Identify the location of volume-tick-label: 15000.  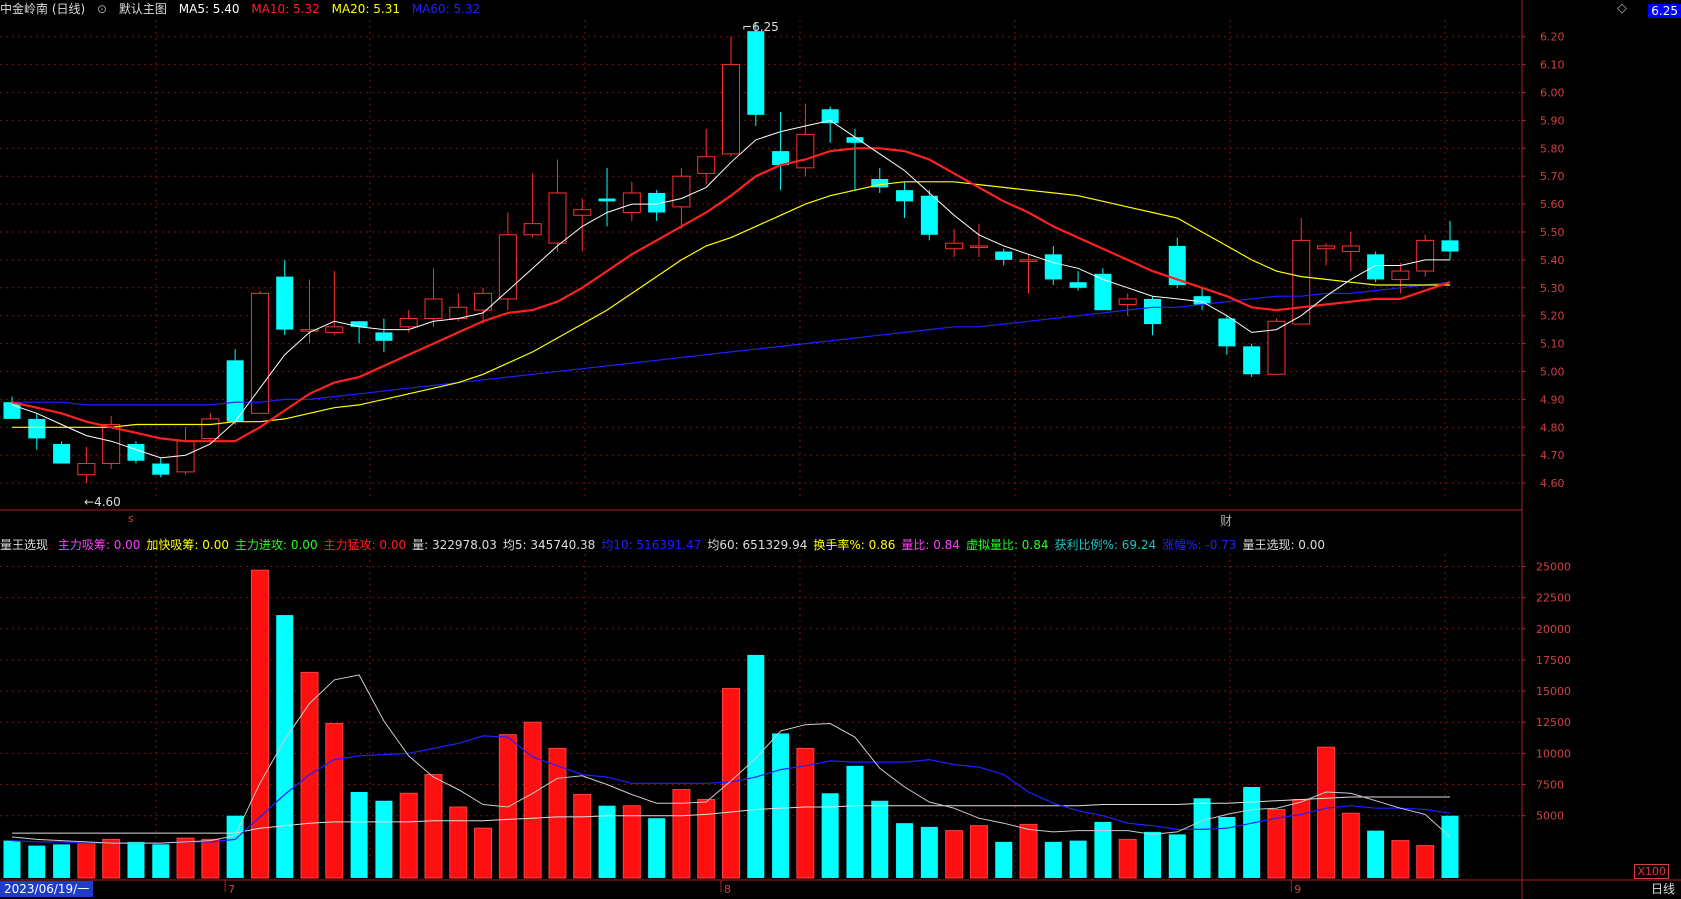
(1553, 691).